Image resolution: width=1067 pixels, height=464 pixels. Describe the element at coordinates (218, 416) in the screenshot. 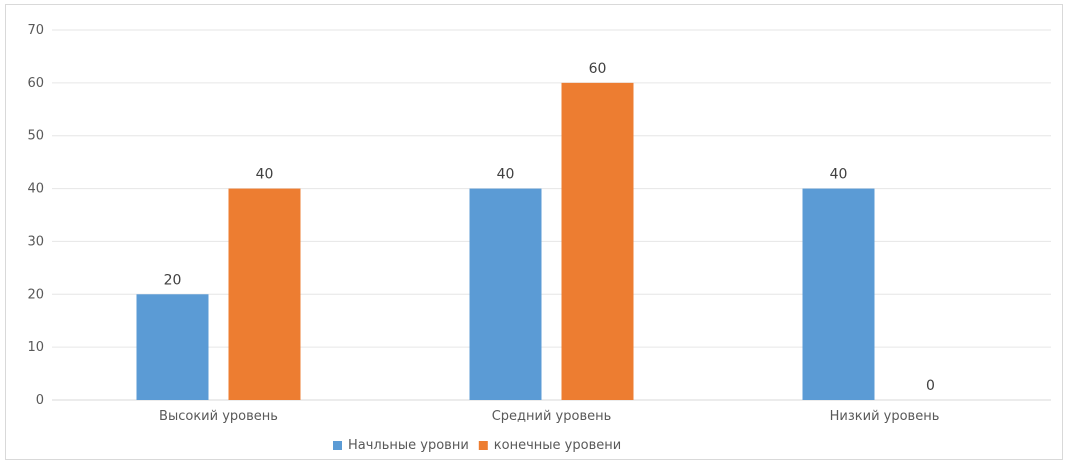

I see `x-tick-label: Высокий уровень` at that location.